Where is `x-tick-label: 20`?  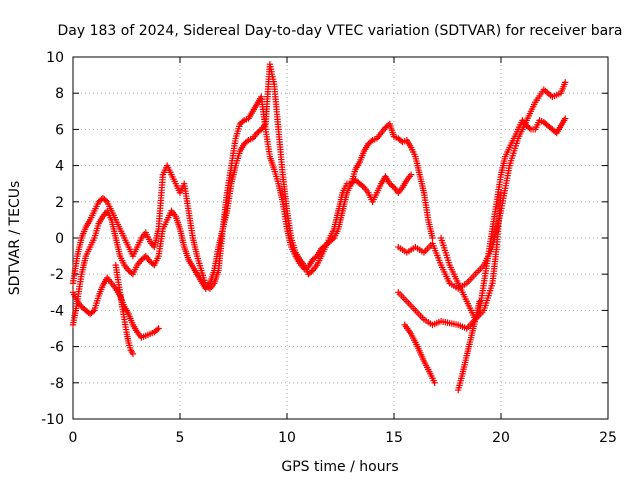
x-tick-label: 20 is located at coordinates (501, 438).